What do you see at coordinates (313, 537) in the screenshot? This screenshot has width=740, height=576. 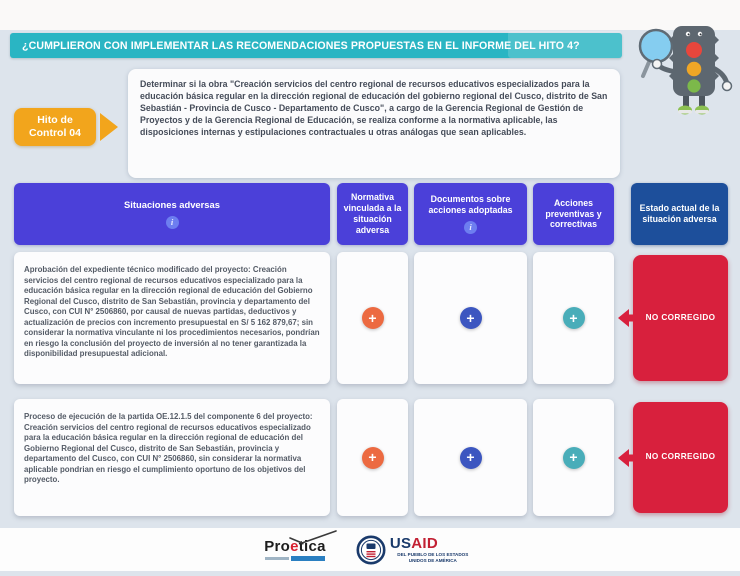 I see `proetica-check-icon` at bounding box center [313, 537].